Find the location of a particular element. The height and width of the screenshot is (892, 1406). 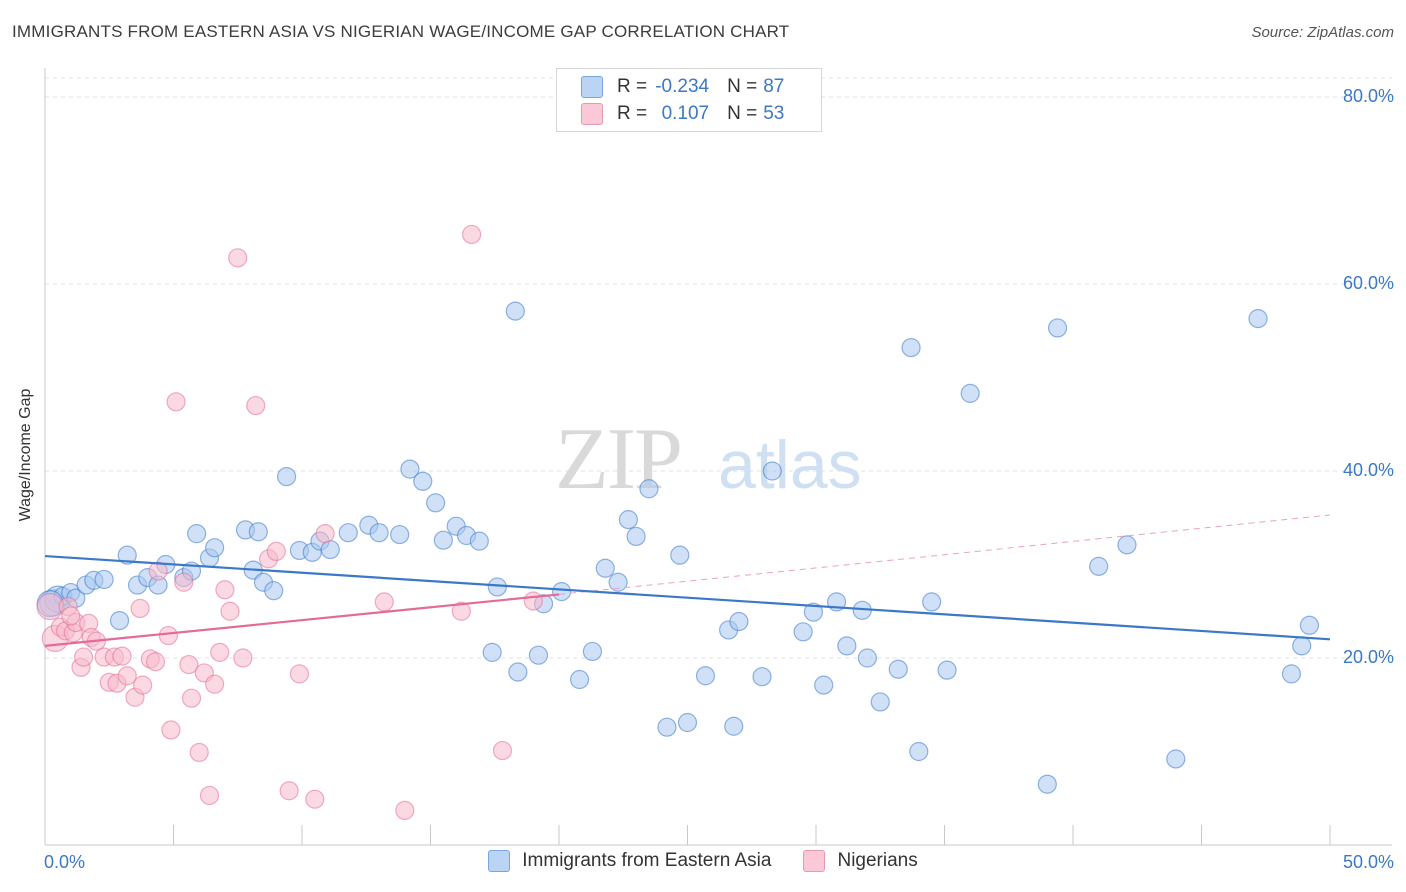

legend-r-value: -0.234 is located at coordinates (682, 86).